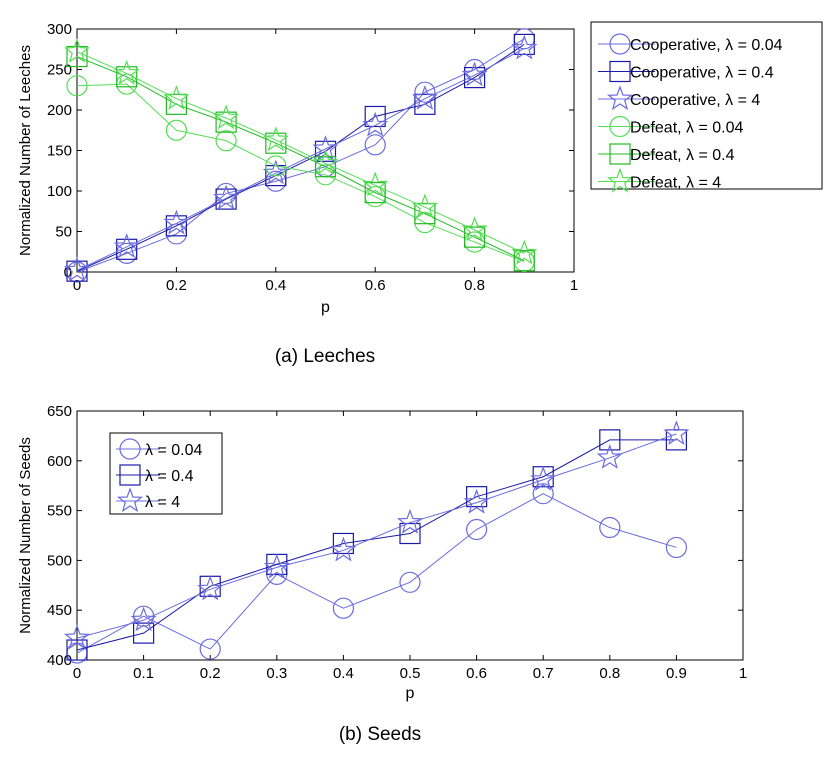 The image size is (835, 757). Describe the element at coordinates (59, 110) in the screenshot. I see `y-tick-label: 200` at that location.